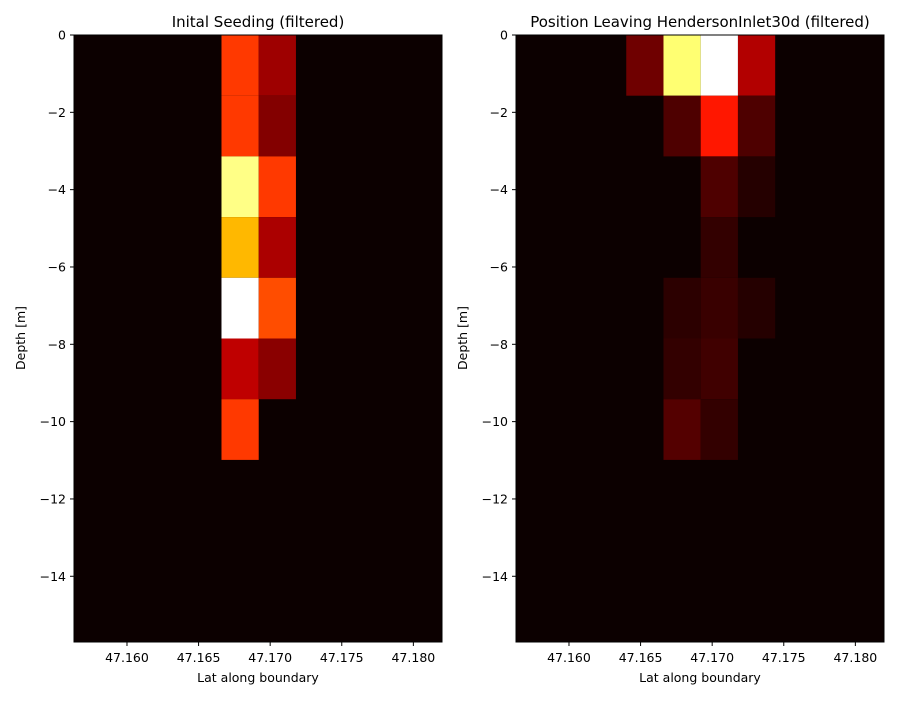 The image size is (900, 704). Describe the element at coordinates (258, 22) in the screenshot. I see `chart-title: Inital Seeding (filtered)` at that location.